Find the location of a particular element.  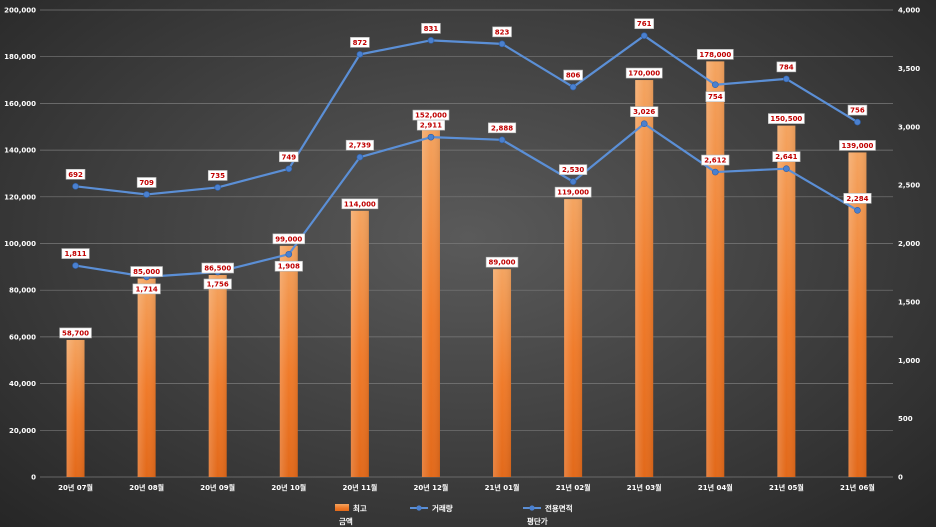

price-per-area-label: 806 is located at coordinates (573, 75).